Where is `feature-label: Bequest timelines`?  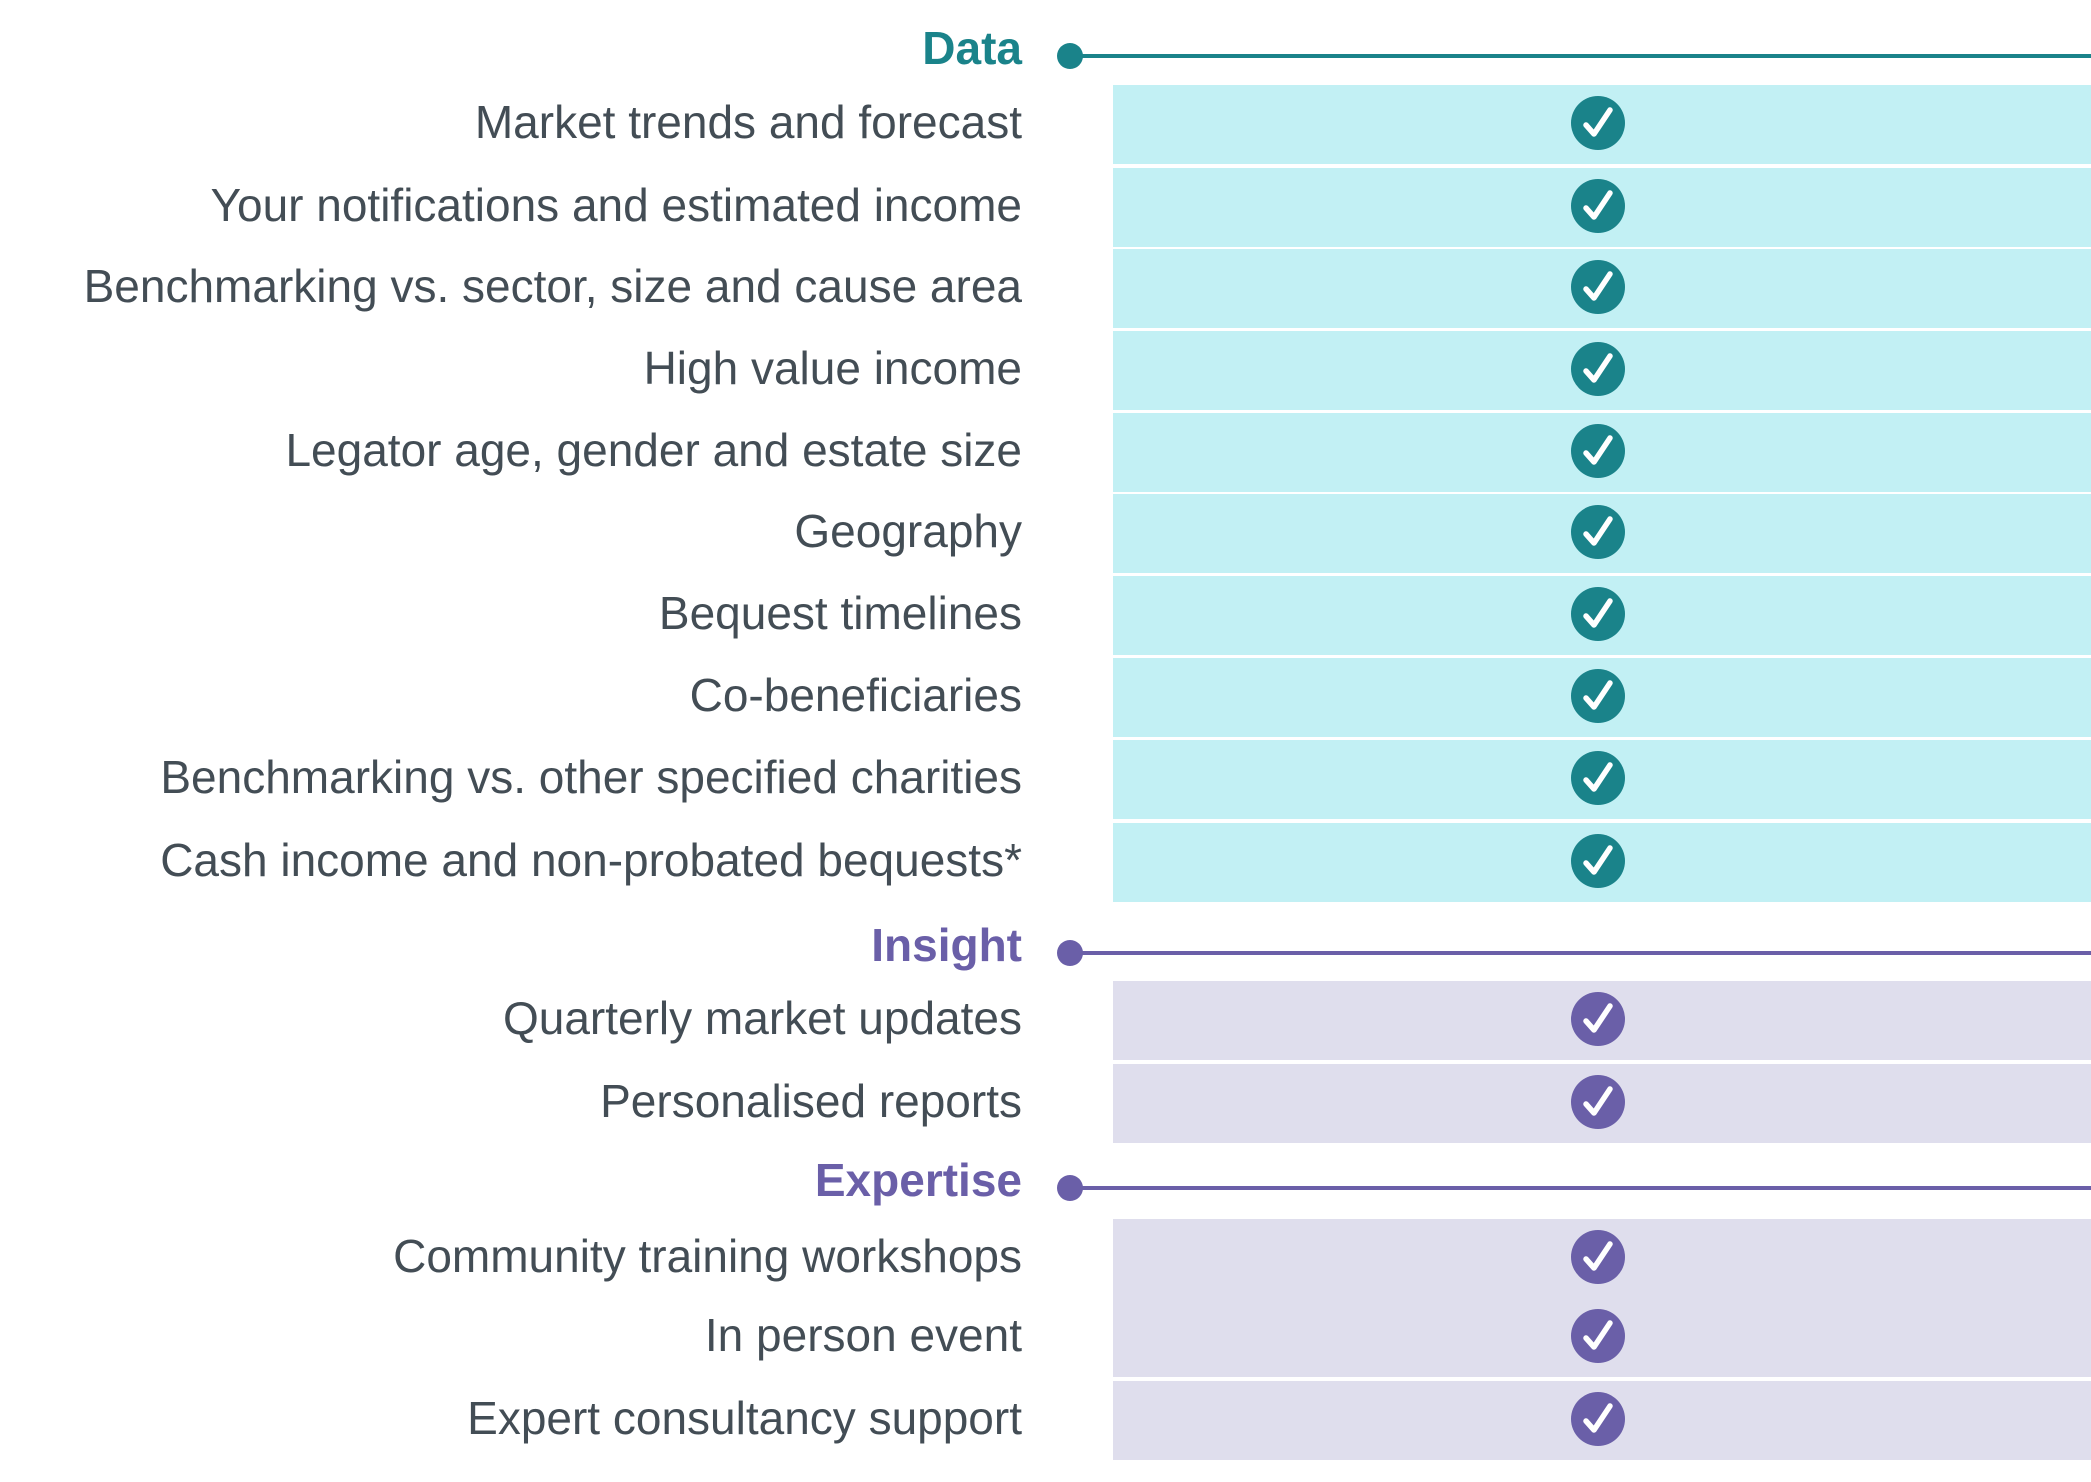
feature-label: Bequest timelines is located at coordinates (840, 613).